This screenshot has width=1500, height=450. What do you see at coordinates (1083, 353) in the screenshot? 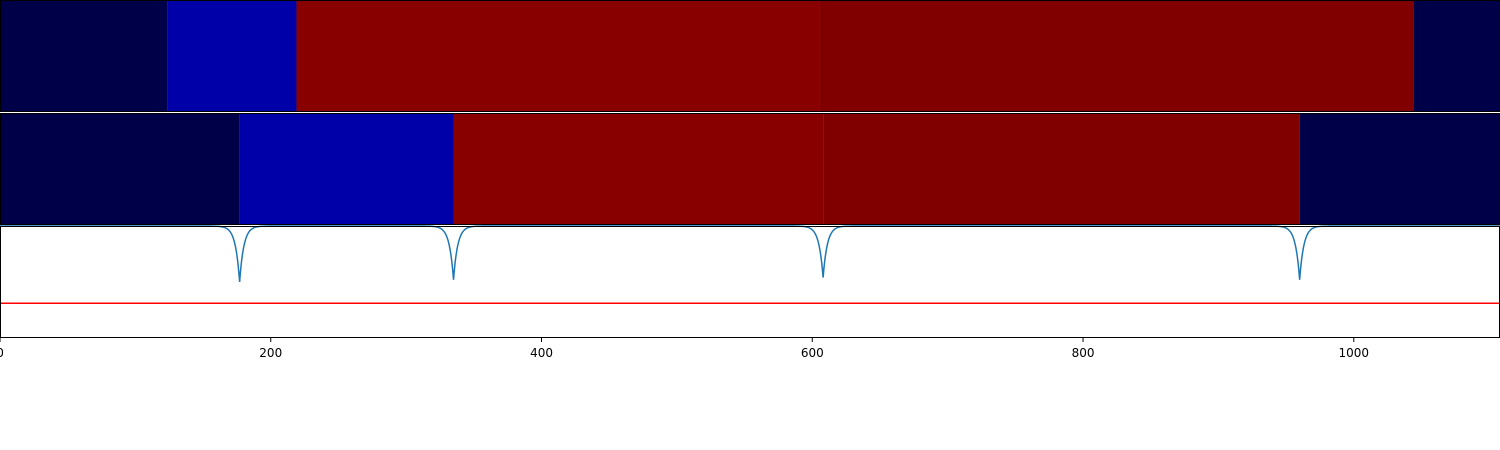
I see `x-tick-label-800: 800` at bounding box center [1083, 353].